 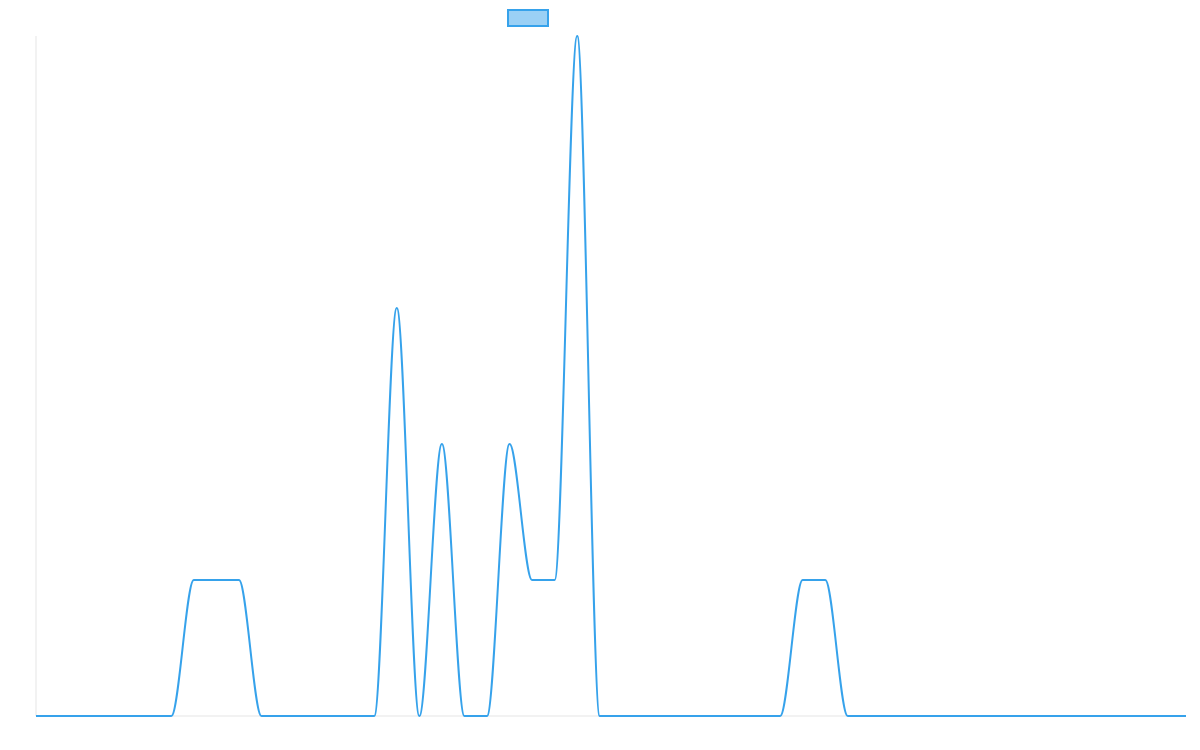 I want to click on chart-legend, so click(x=528, y=18).